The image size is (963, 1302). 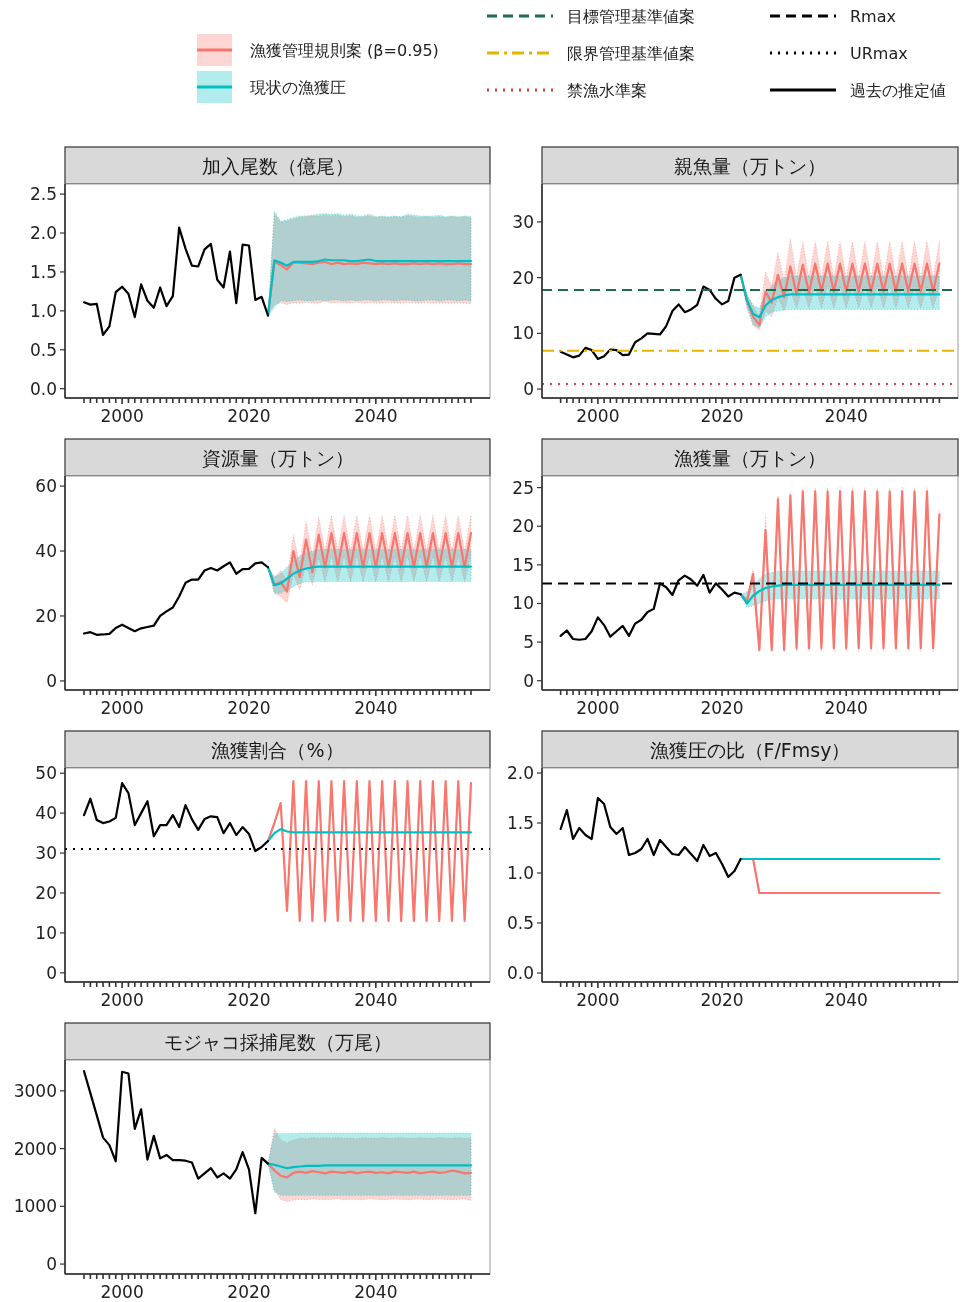 What do you see at coordinates (750, 166) in the screenshot?
I see `chart-title: 親魚量（万トン）` at bounding box center [750, 166].